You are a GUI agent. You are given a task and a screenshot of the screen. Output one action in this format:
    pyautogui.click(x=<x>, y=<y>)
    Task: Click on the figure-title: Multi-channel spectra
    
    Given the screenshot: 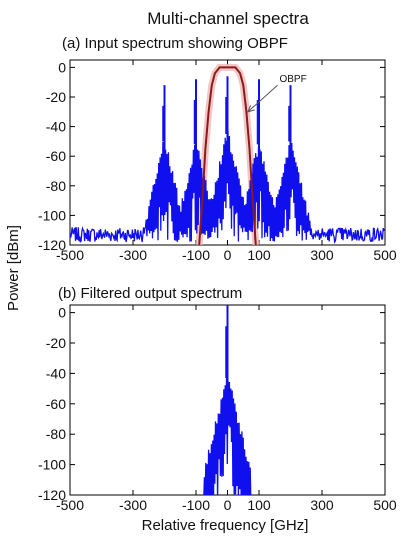 What is the action you would take?
    pyautogui.click(x=228, y=18)
    